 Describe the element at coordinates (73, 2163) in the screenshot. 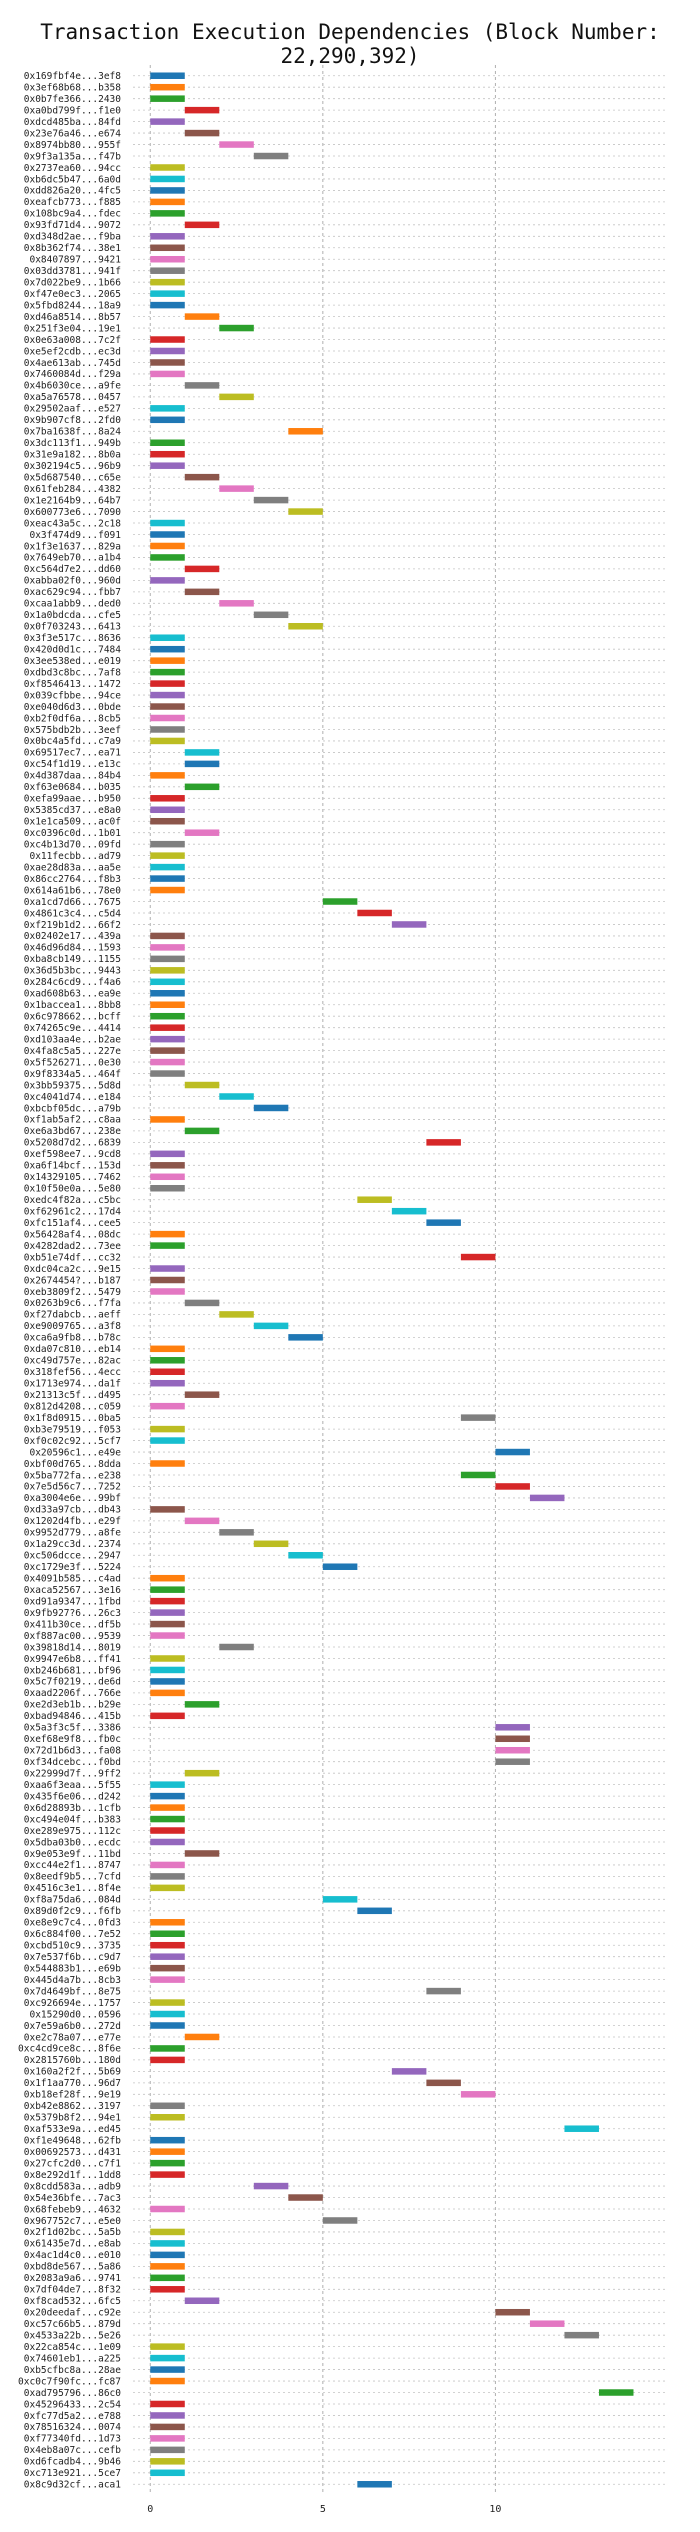

I see `y-tick-label: 0x27cfc2d0...c7f1` at that location.